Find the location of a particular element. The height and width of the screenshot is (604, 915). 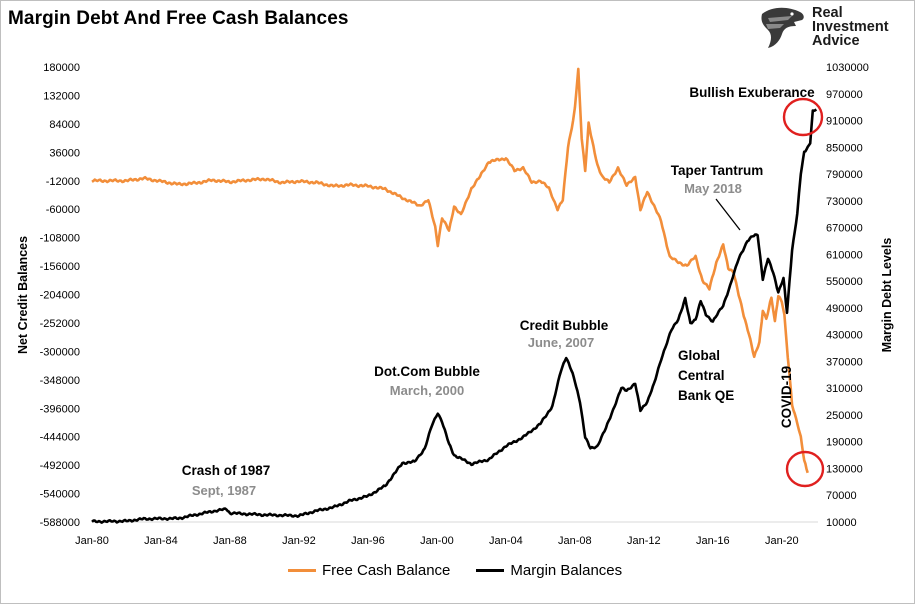

annotation-credit-bubble-date: June, 2007 is located at coordinates (561, 342).